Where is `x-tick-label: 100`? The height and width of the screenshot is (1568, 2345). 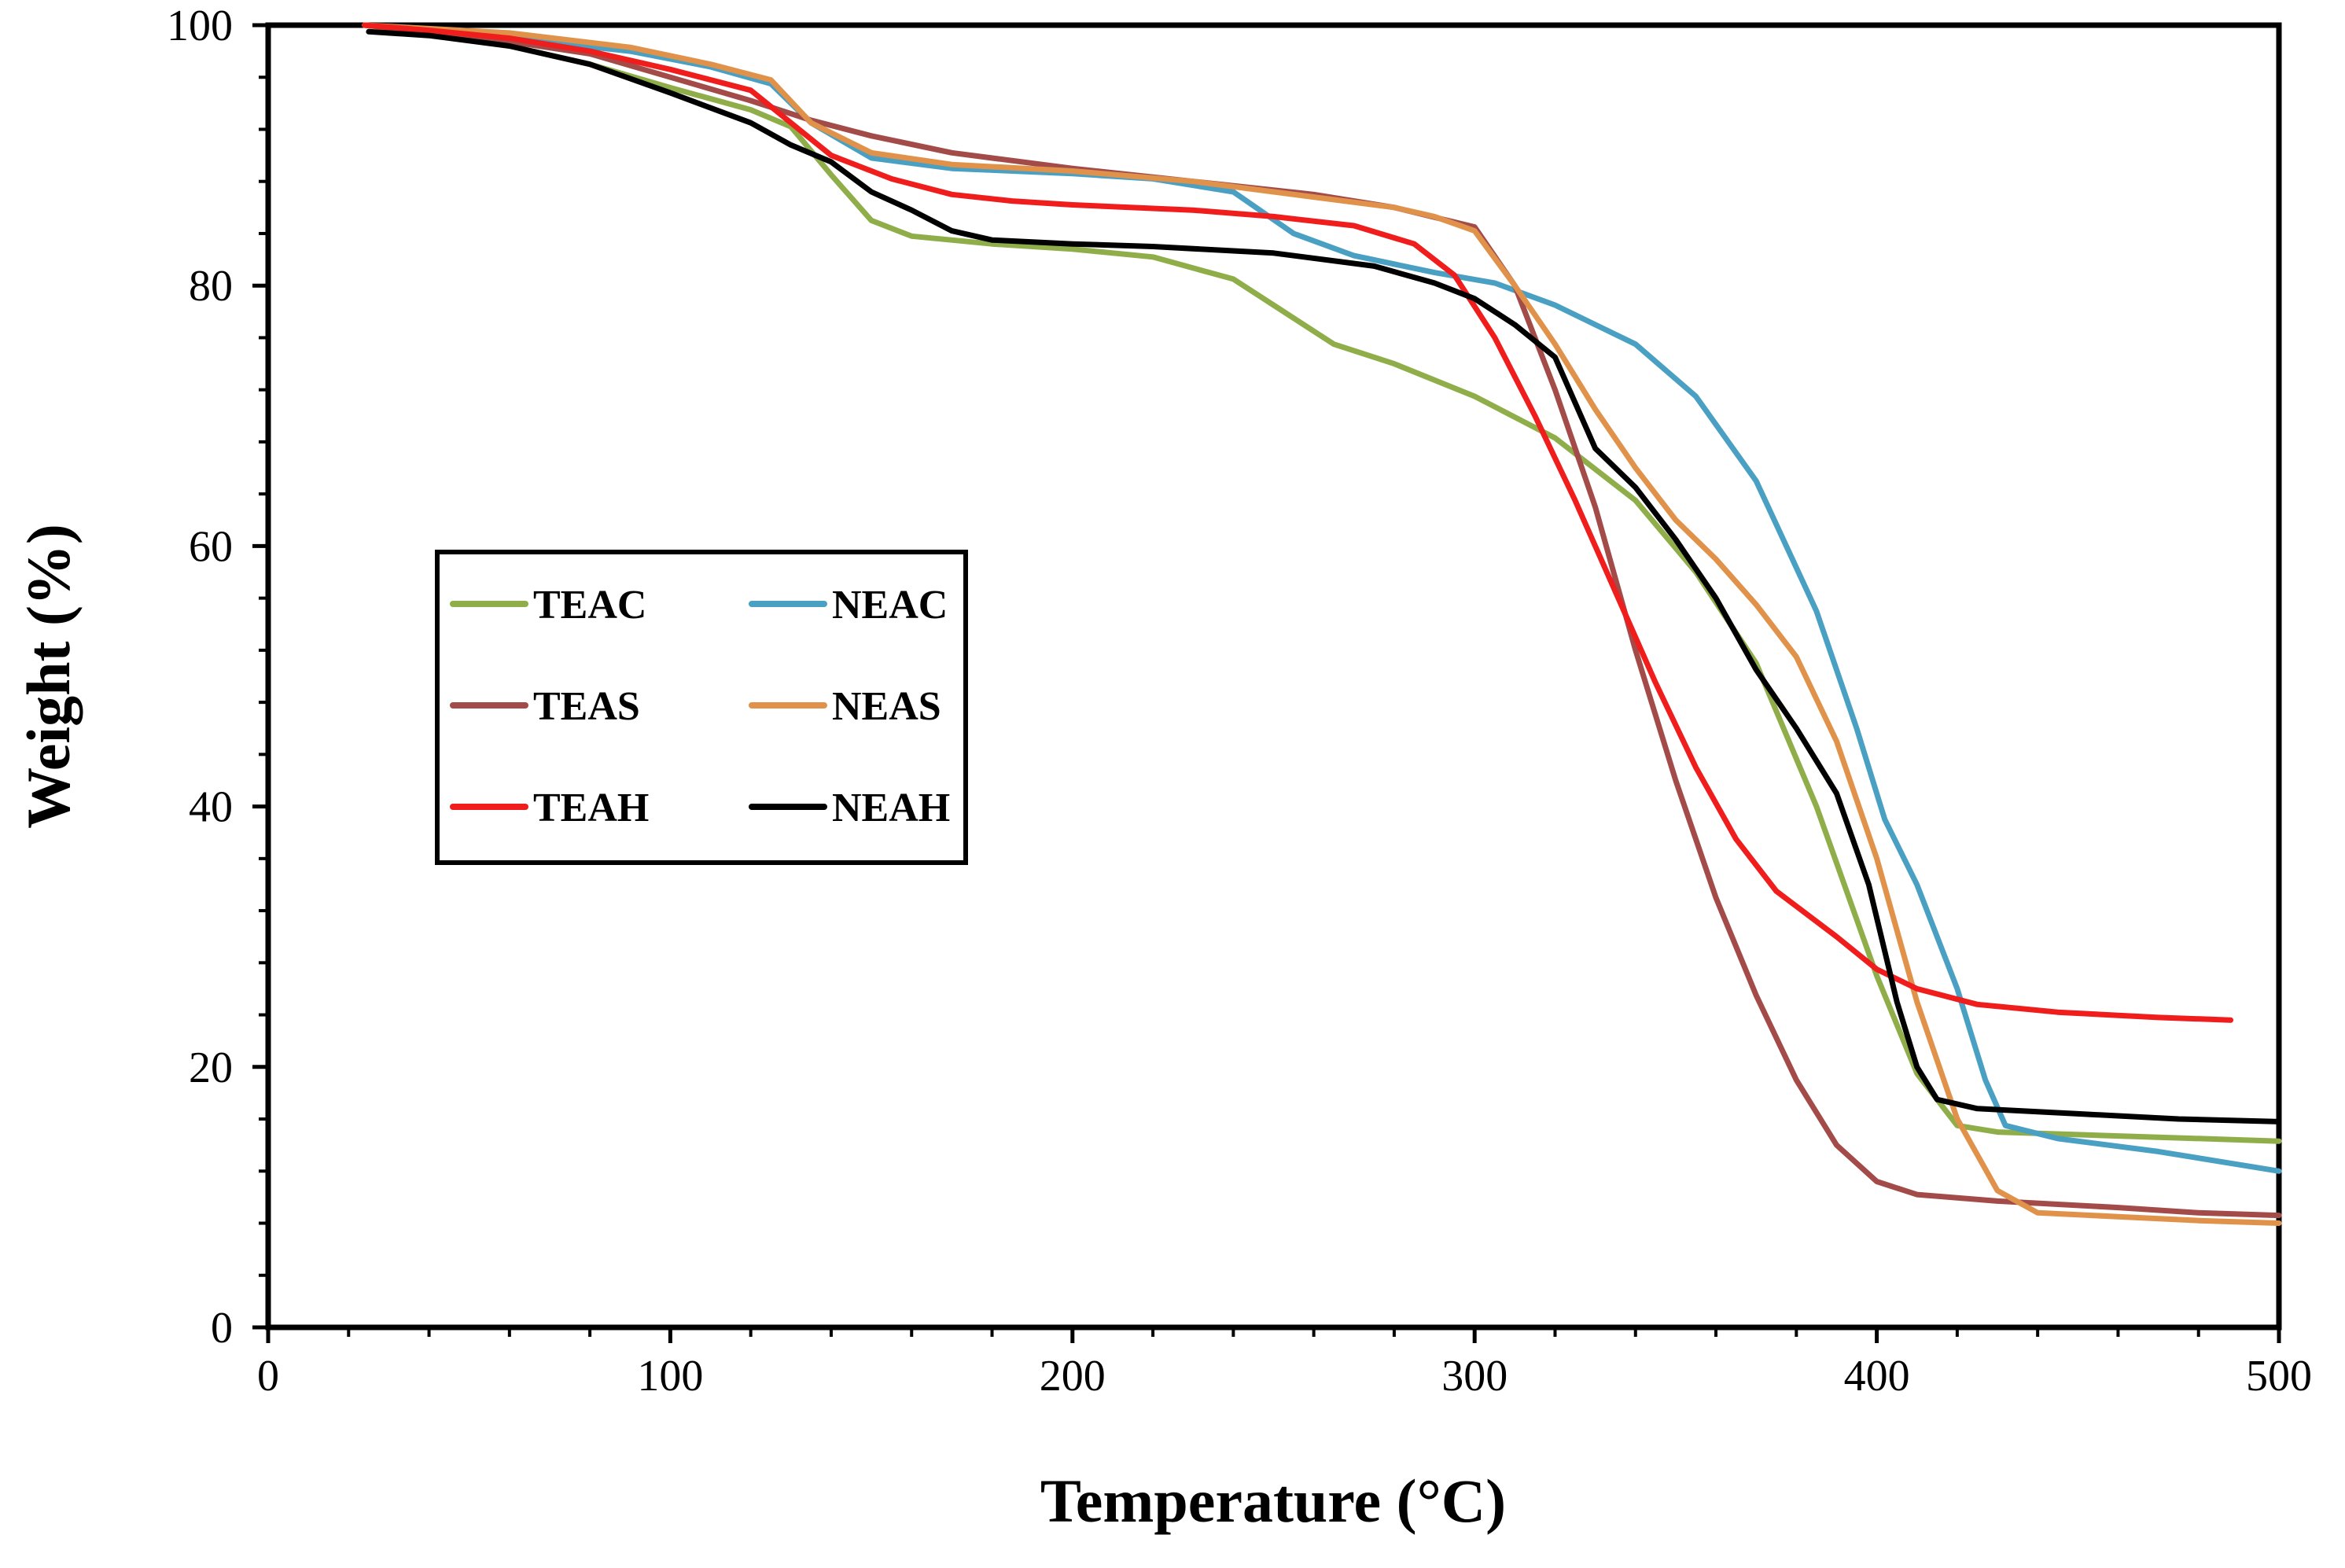
x-tick-label: 100 is located at coordinates (670, 1376).